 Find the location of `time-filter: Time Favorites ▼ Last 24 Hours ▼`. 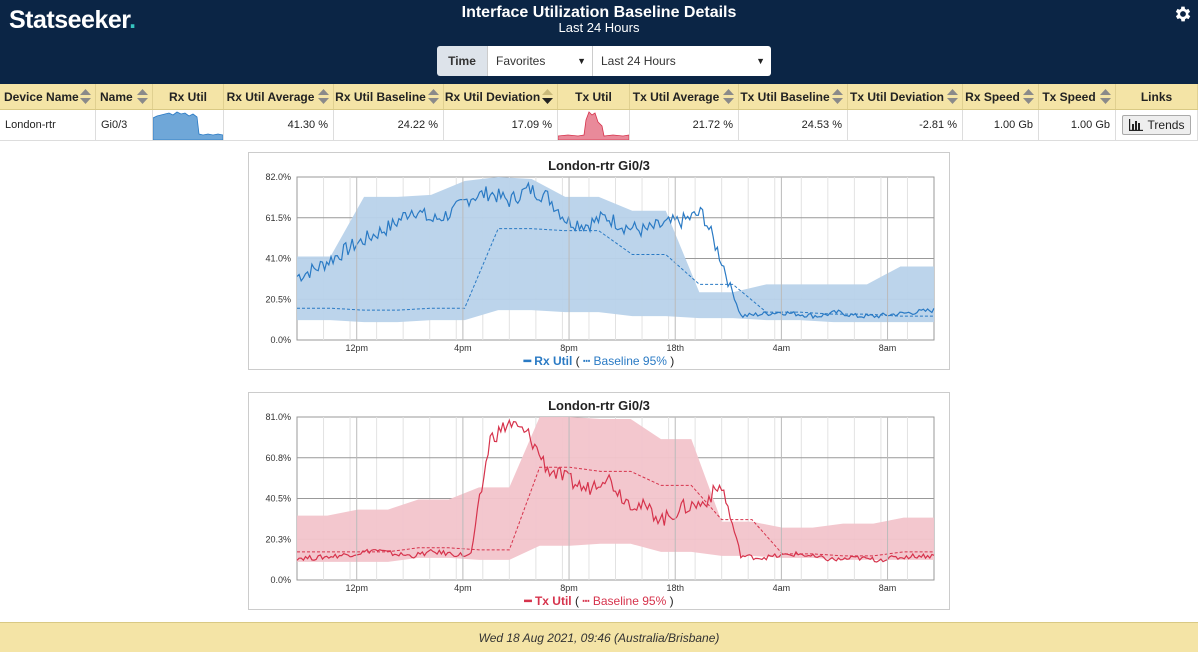

time-filter: Time Favorites ▼ Last 24 Hours ▼ is located at coordinates (604, 61).